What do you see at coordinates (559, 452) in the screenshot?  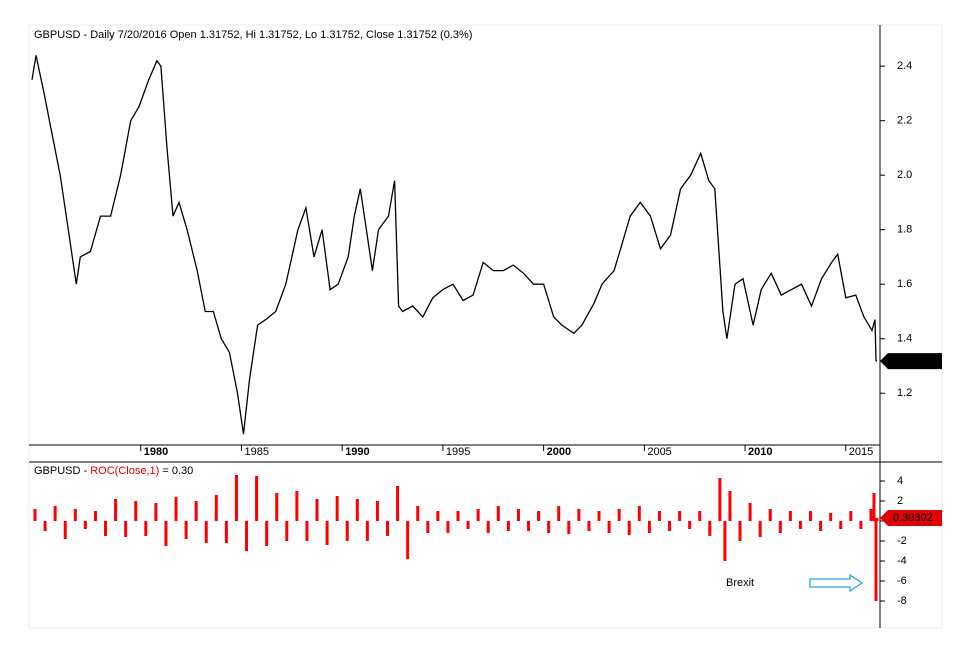 I see `x-tick-label: 2000` at bounding box center [559, 452].